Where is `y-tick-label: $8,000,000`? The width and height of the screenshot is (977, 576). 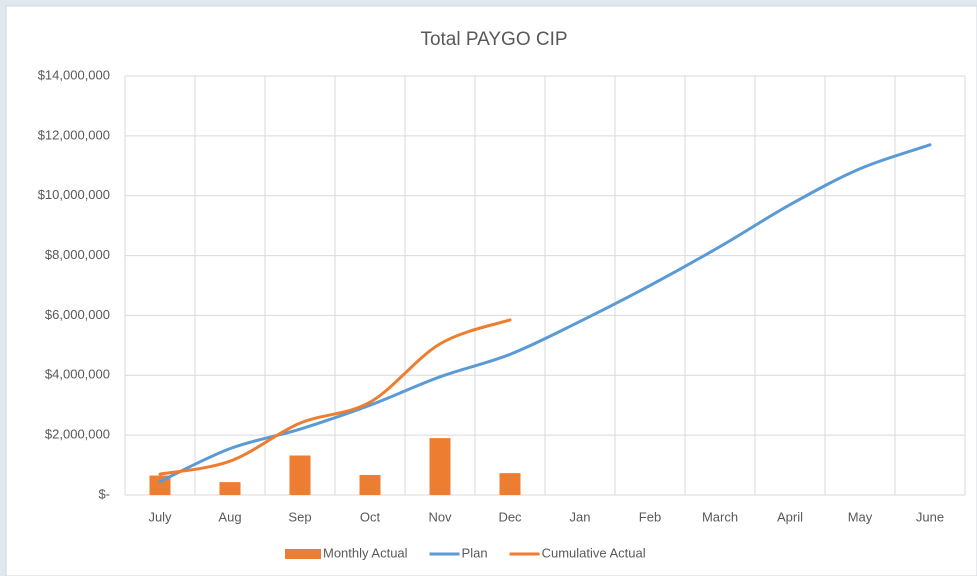
y-tick-label: $8,000,000 is located at coordinates (77, 254).